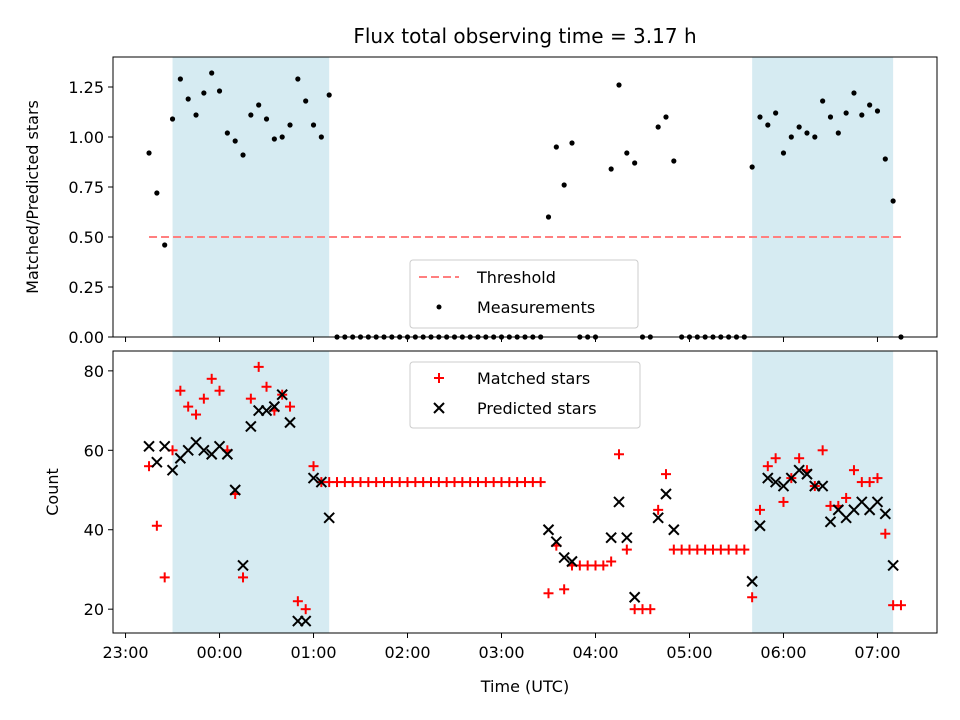 The height and width of the screenshot is (720, 960). Describe the element at coordinates (877, 652) in the screenshot. I see `bottom-x-tick-label: 07:00` at that location.